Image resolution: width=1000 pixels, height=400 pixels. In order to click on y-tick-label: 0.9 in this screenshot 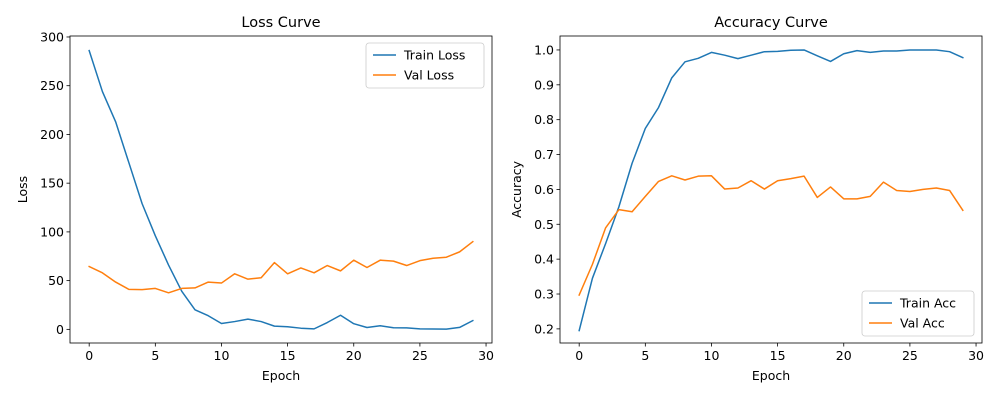, I will do `click(544, 84)`.